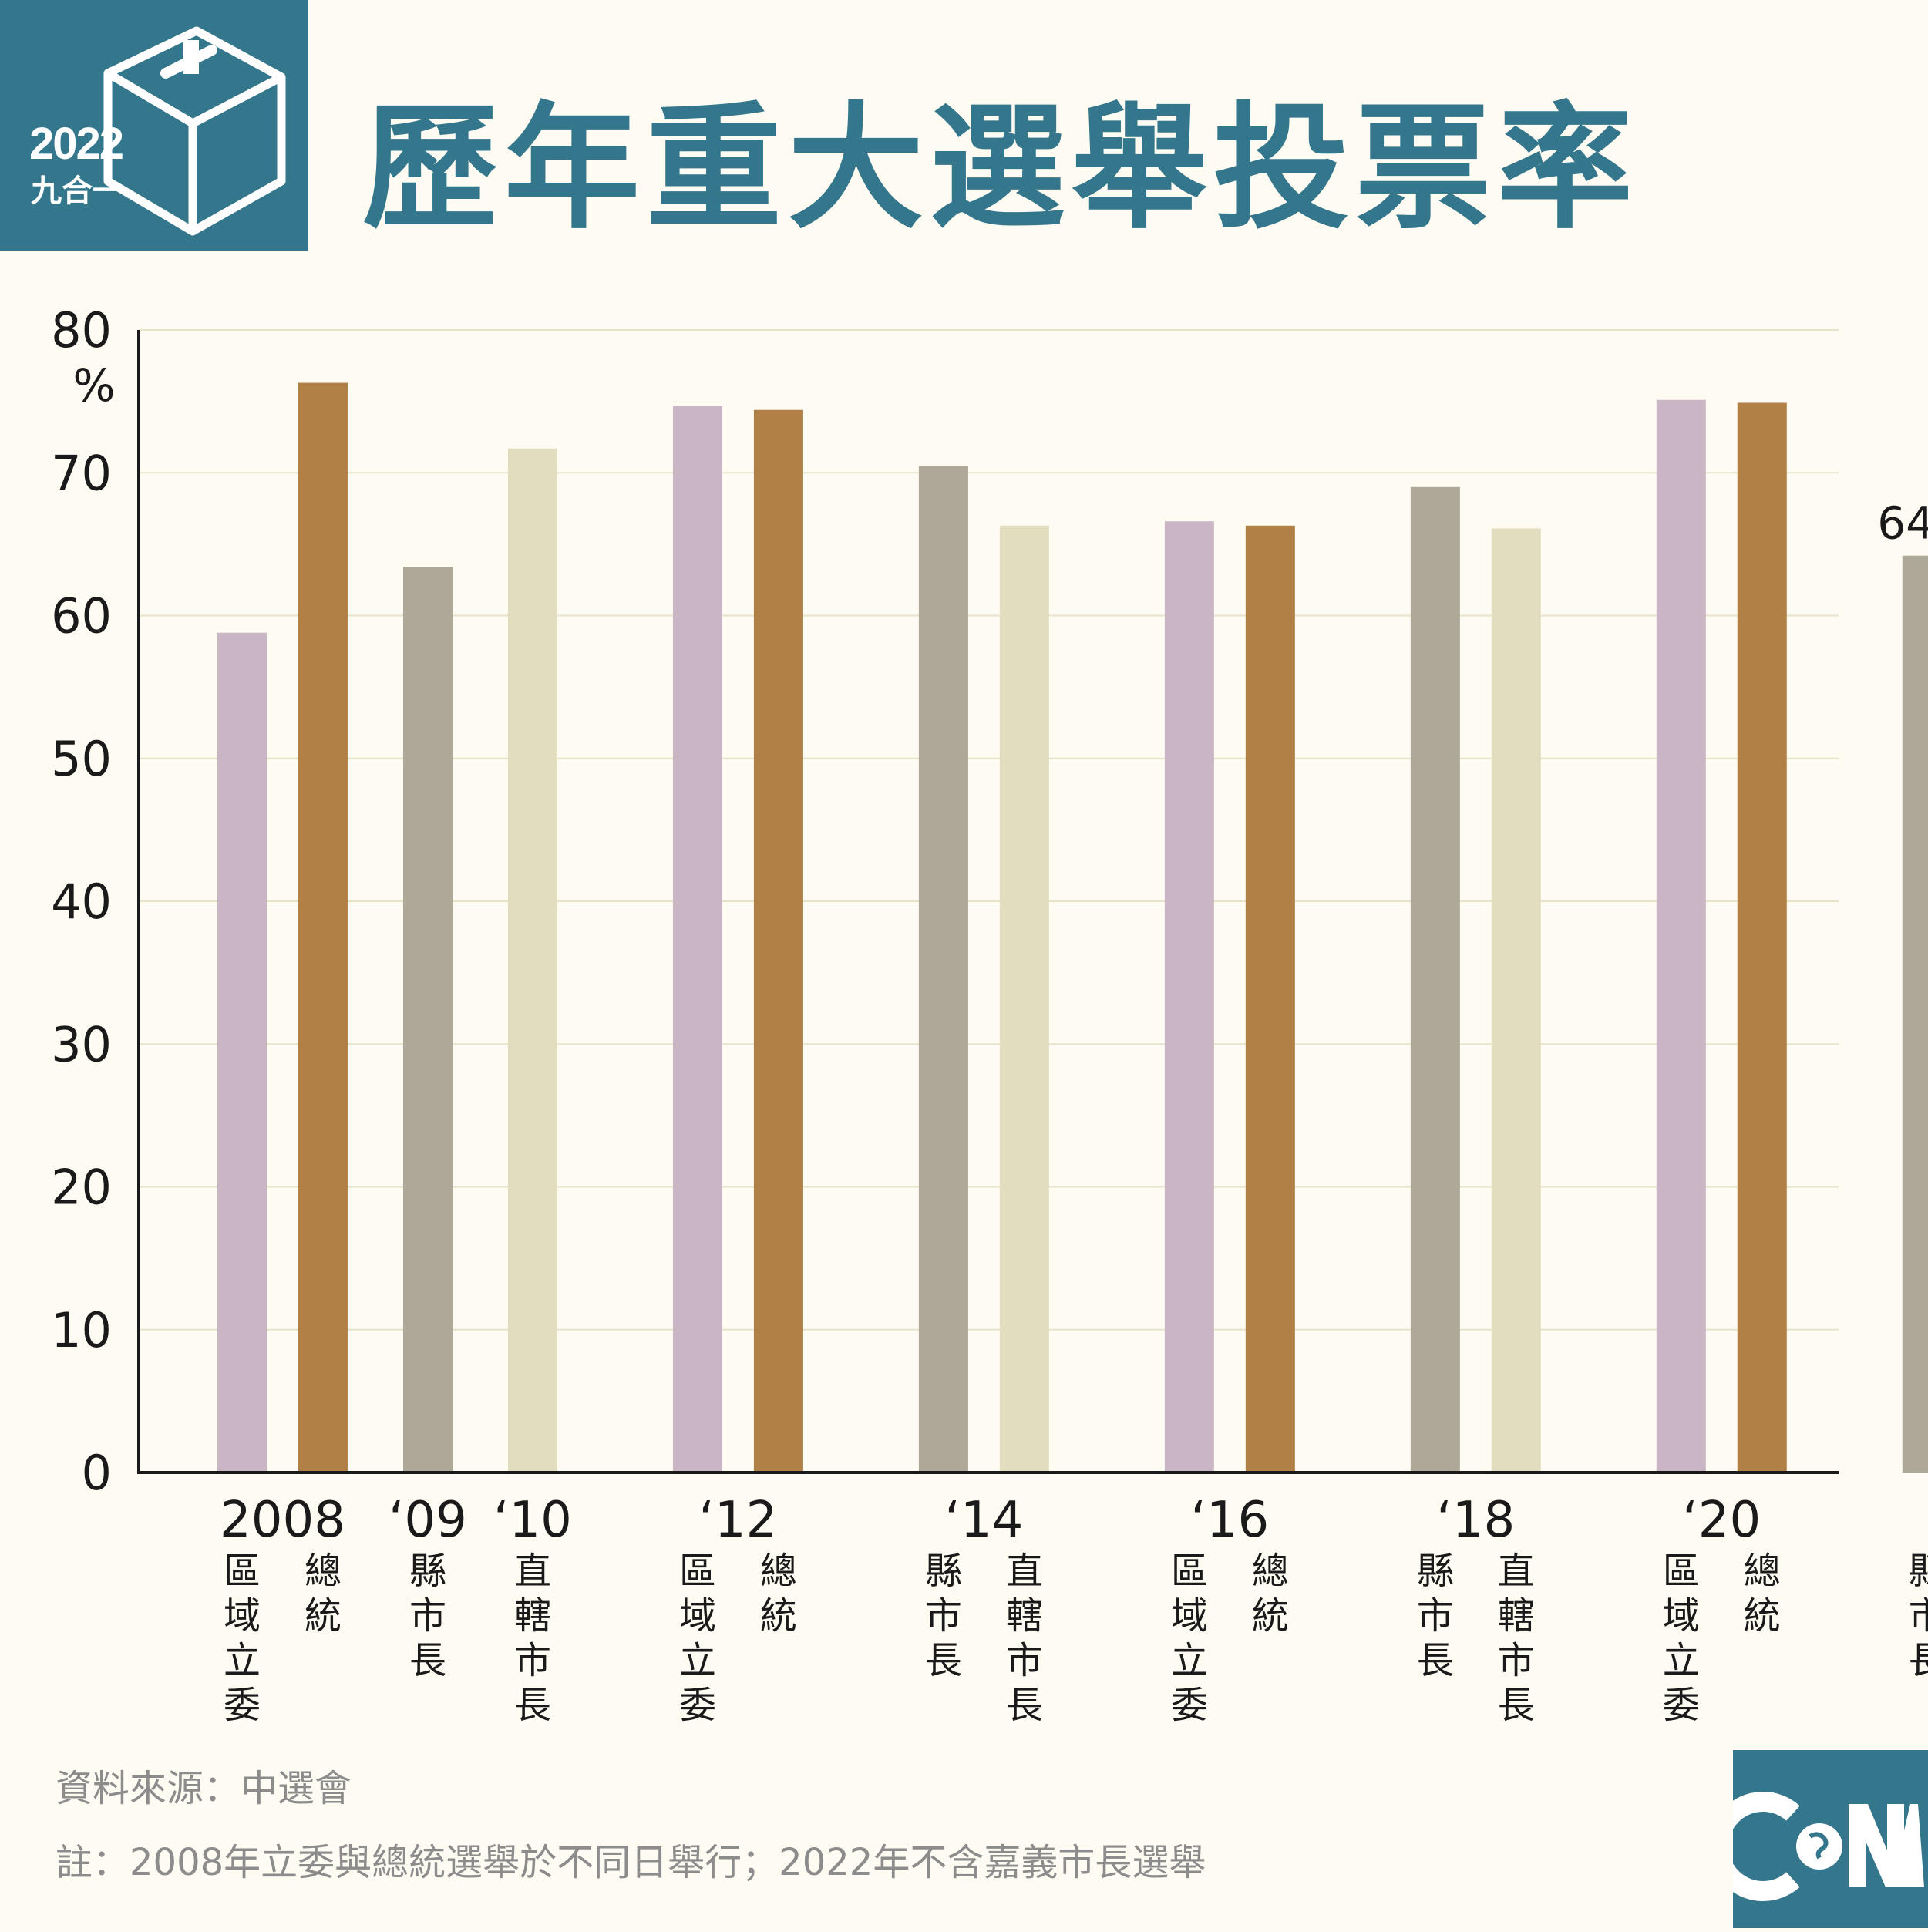  What do you see at coordinates (81, 1044) in the screenshot?
I see `y-tick-label: 30` at bounding box center [81, 1044].